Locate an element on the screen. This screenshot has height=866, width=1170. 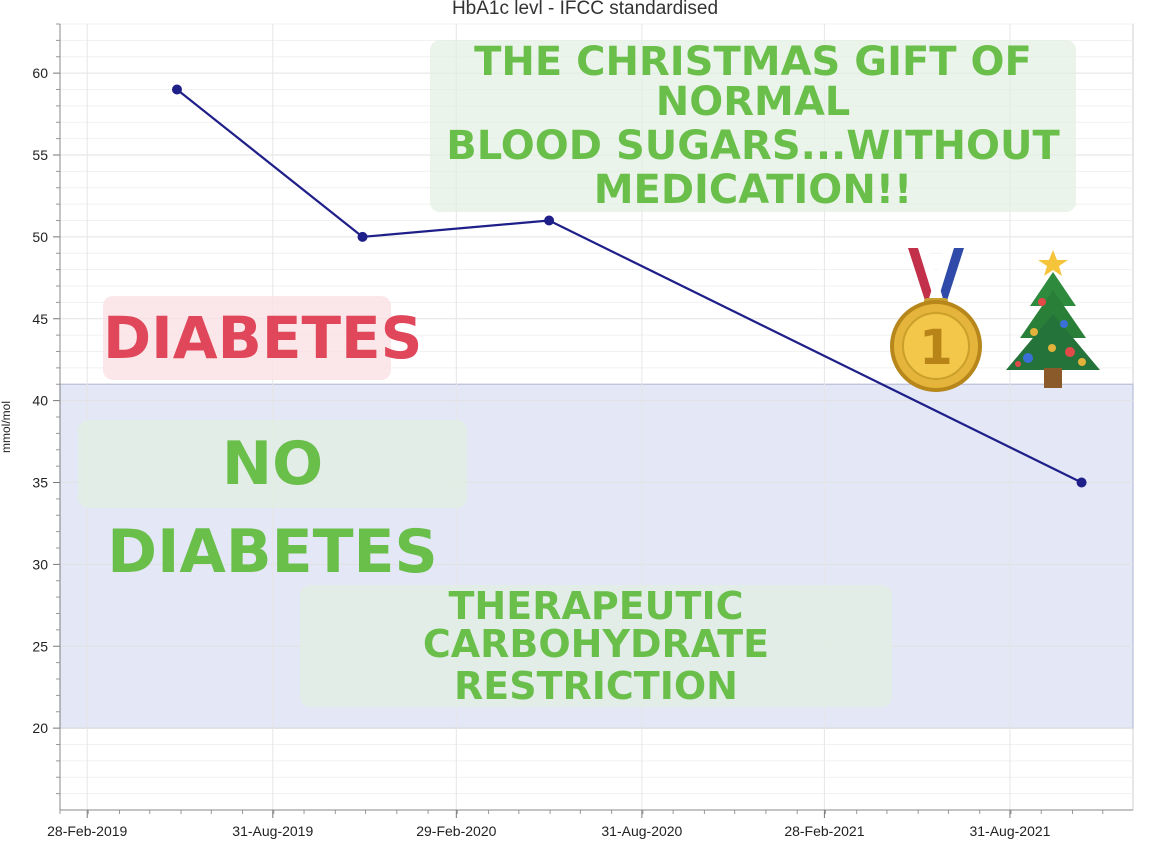
y-tick-label: 35 is located at coordinates (40, 483).